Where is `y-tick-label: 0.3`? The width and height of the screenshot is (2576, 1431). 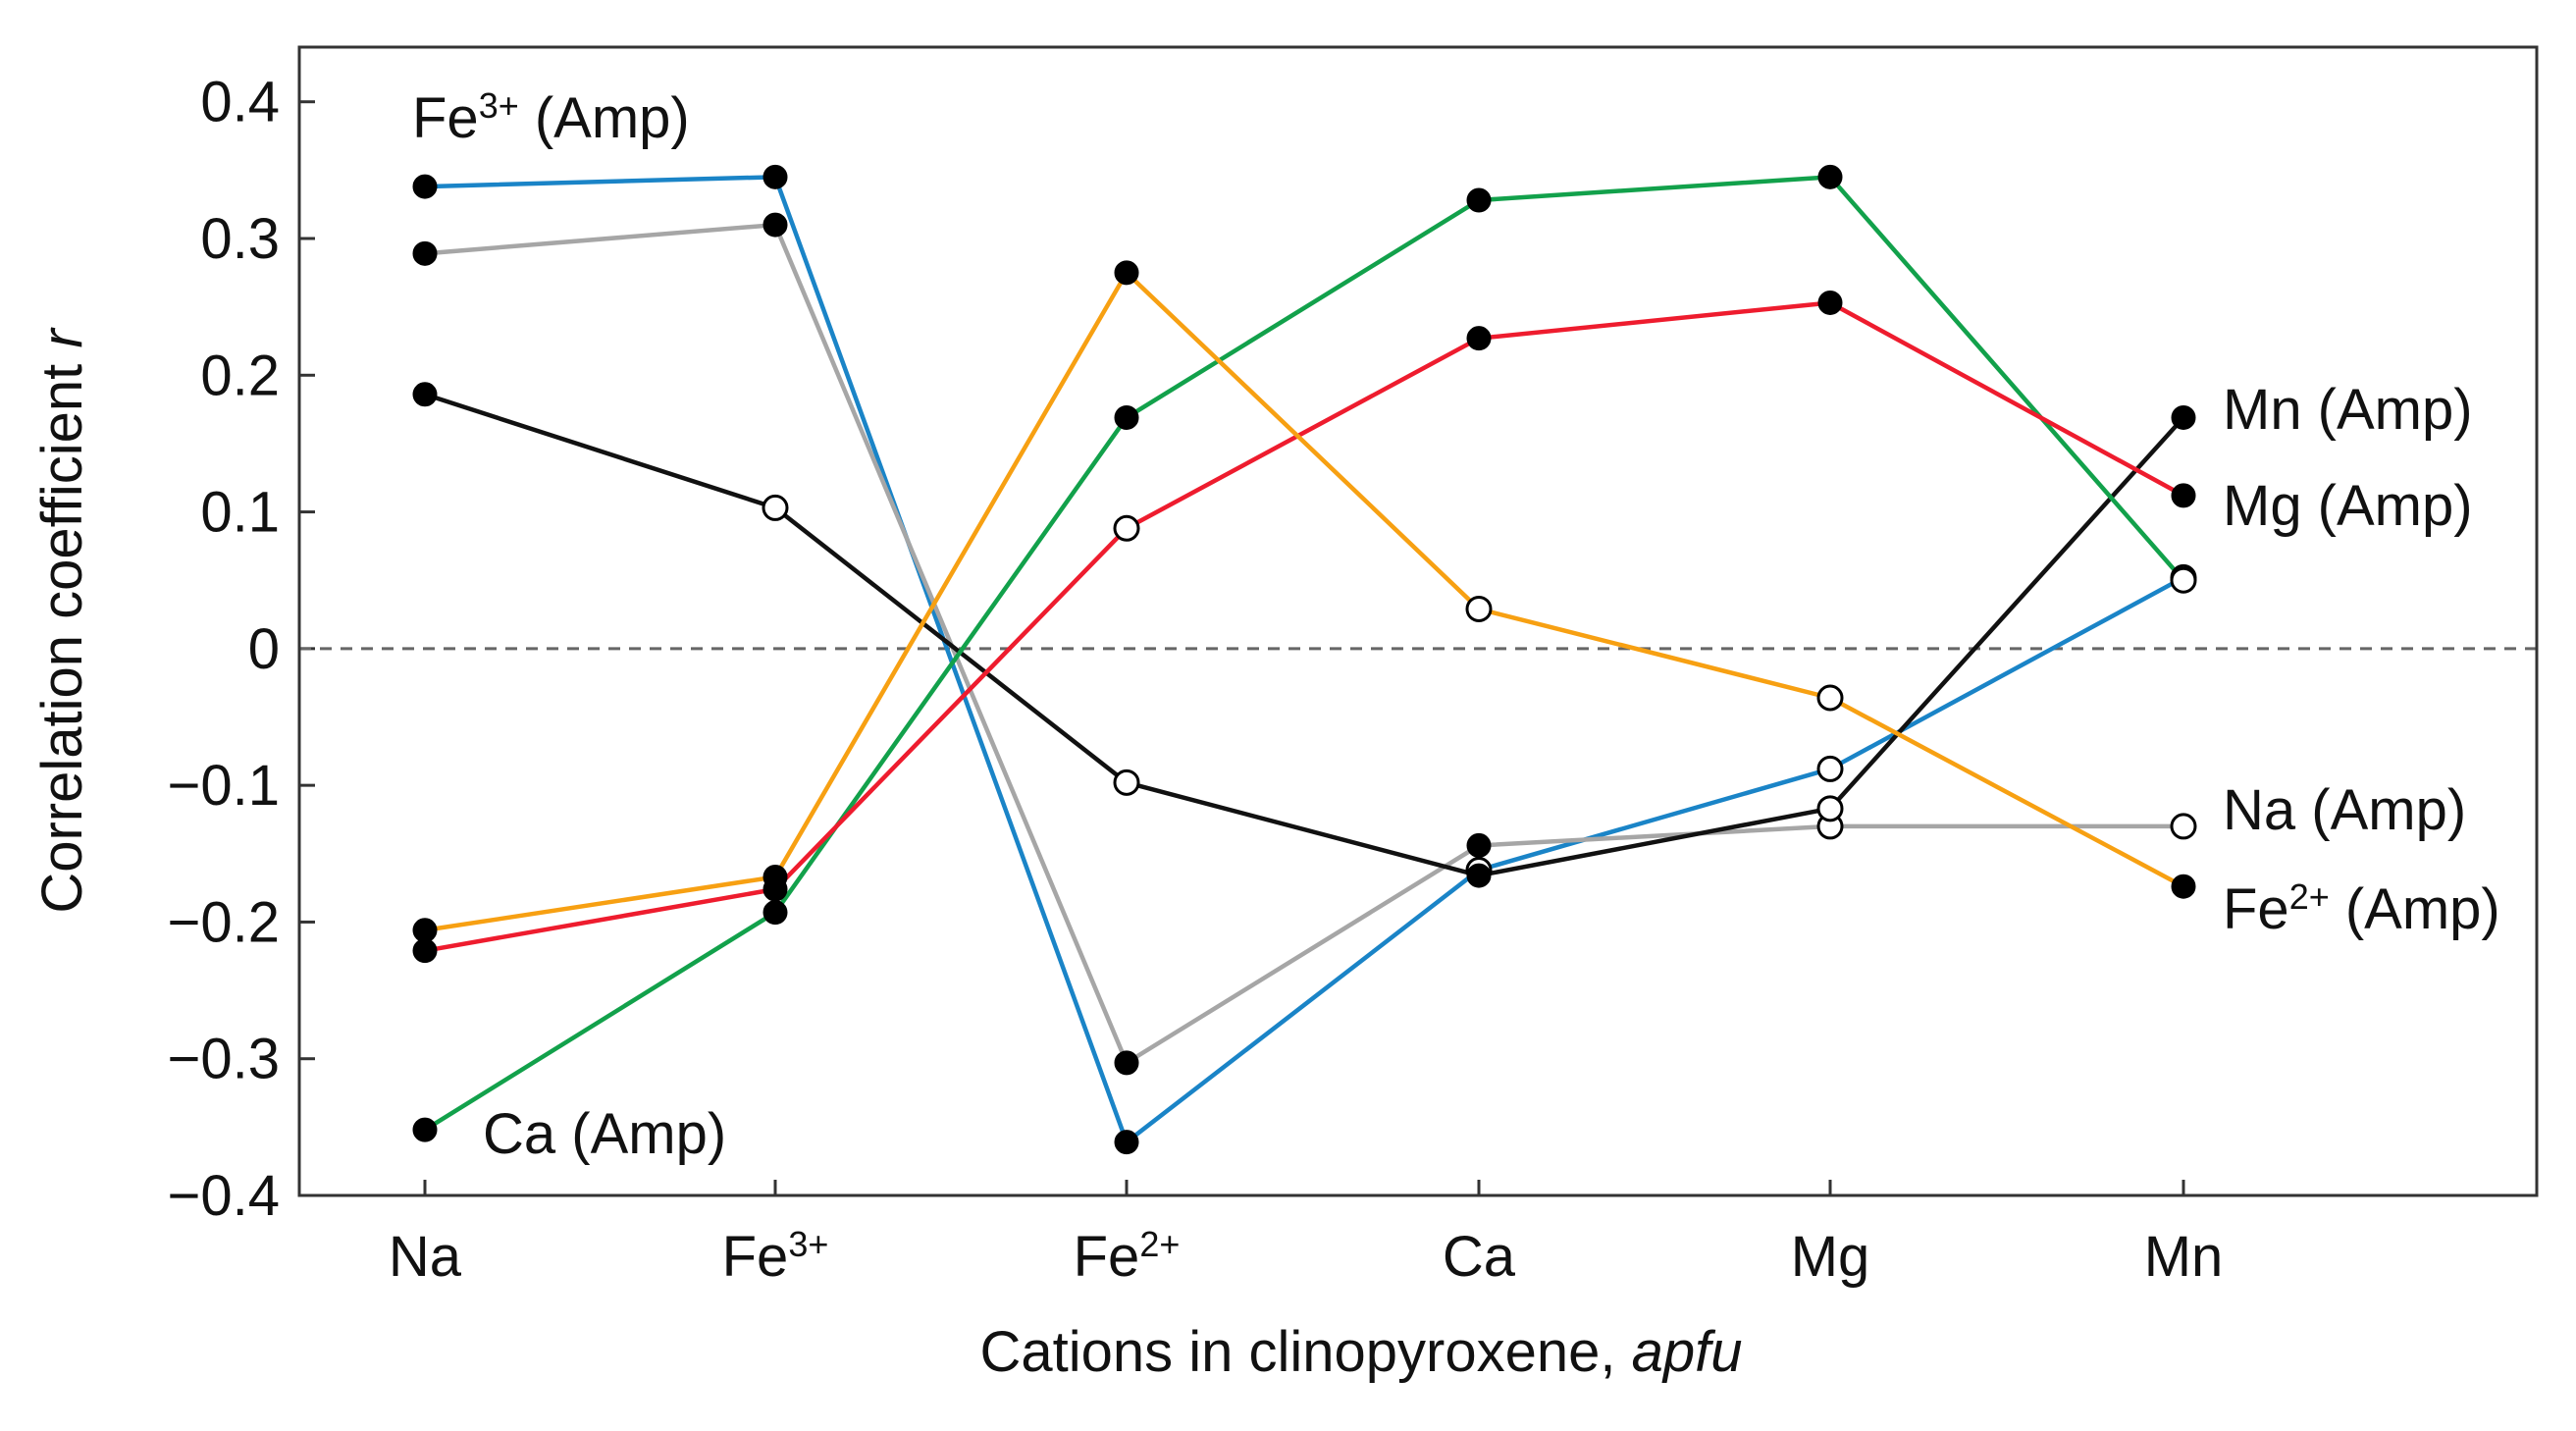
y-tick-label: 0.3 is located at coordinates (240, 239).